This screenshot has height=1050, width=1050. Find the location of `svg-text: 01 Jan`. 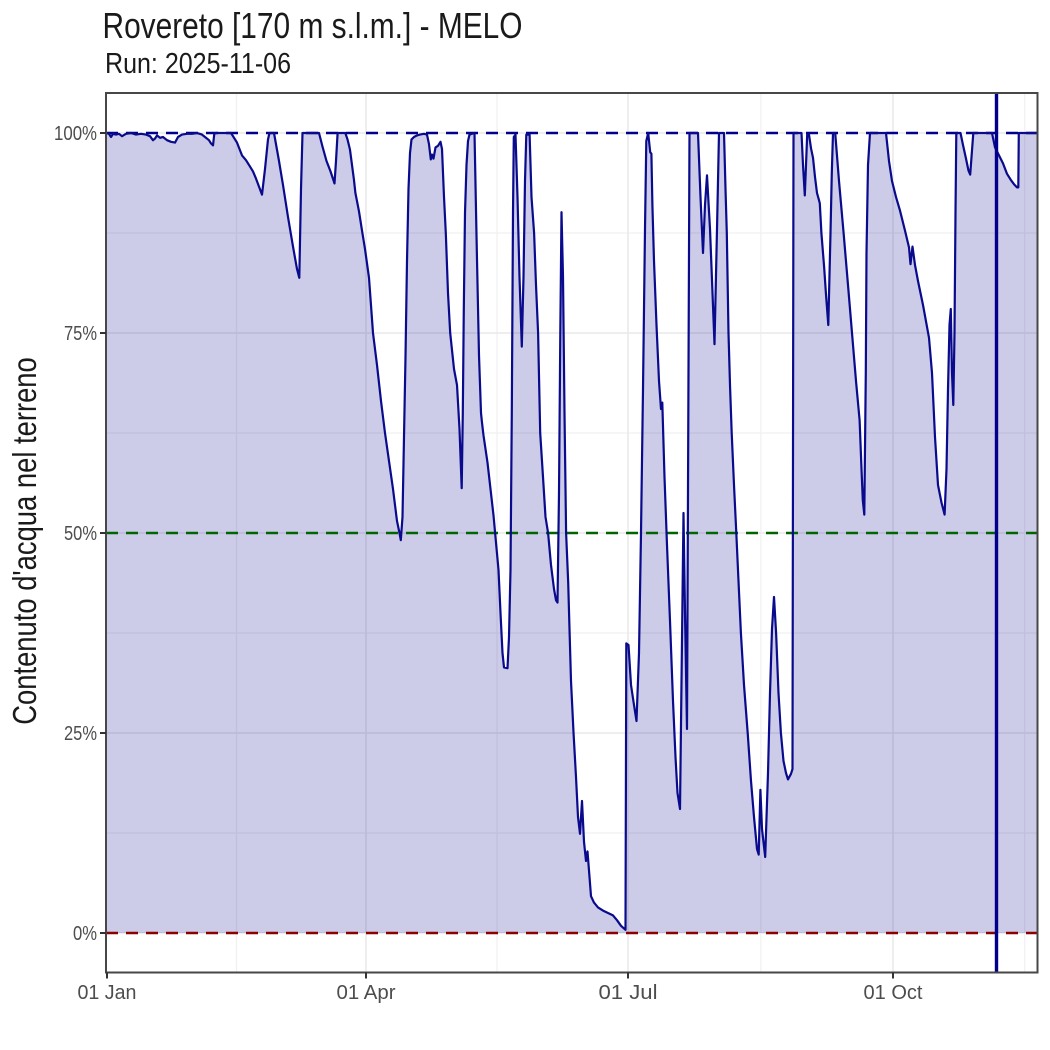

svg-text: 01 Jan is located at coordinates (107, 993).